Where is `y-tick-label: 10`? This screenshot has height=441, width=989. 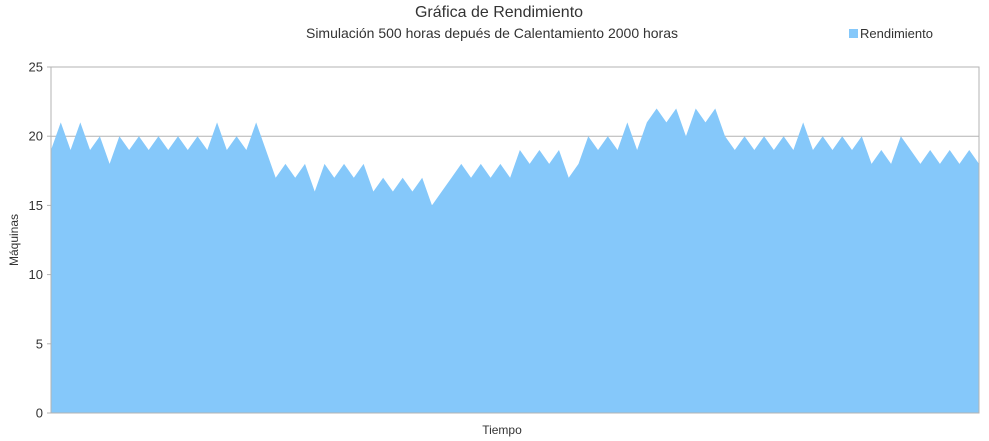
y-tick-label: 10 is located at coordinates (36, 274).